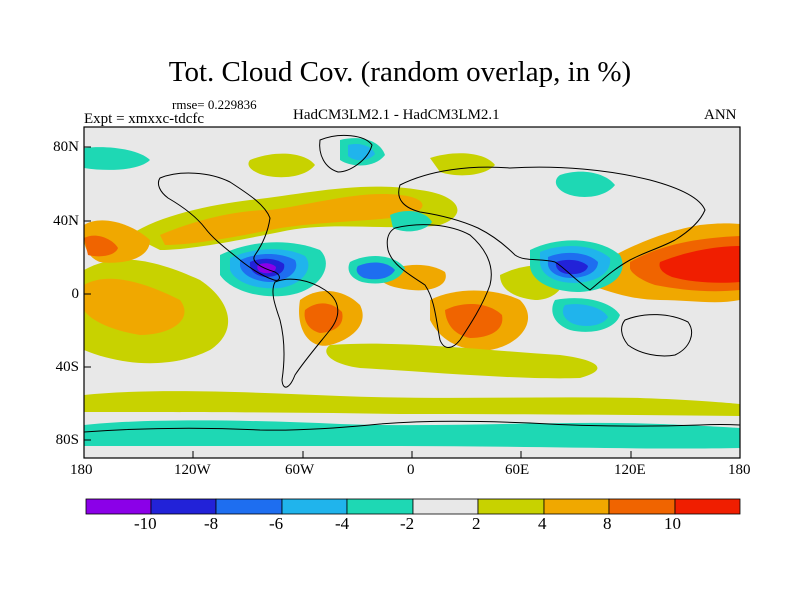  I want to click on chart-title: Tot. Cloud Cov. (random overlap, in %), so click(400, 72).